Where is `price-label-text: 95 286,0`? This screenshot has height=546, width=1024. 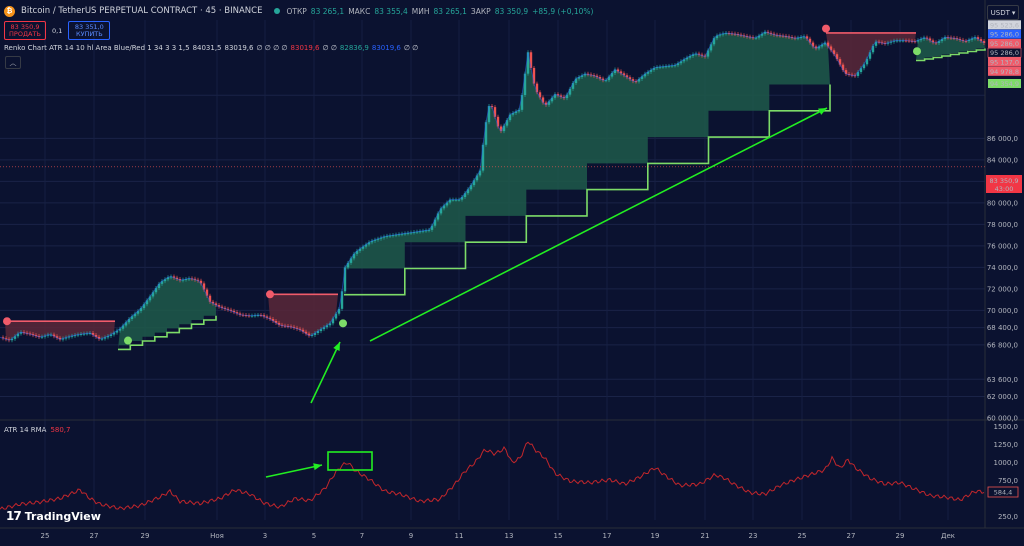 price-label-text: 95 286,0 is located at coordinates (1004, 35).